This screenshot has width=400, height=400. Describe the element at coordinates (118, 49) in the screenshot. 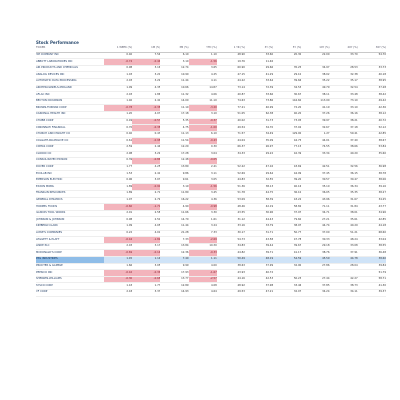

I see `column-header: 1 WEEK (%)` at that location.